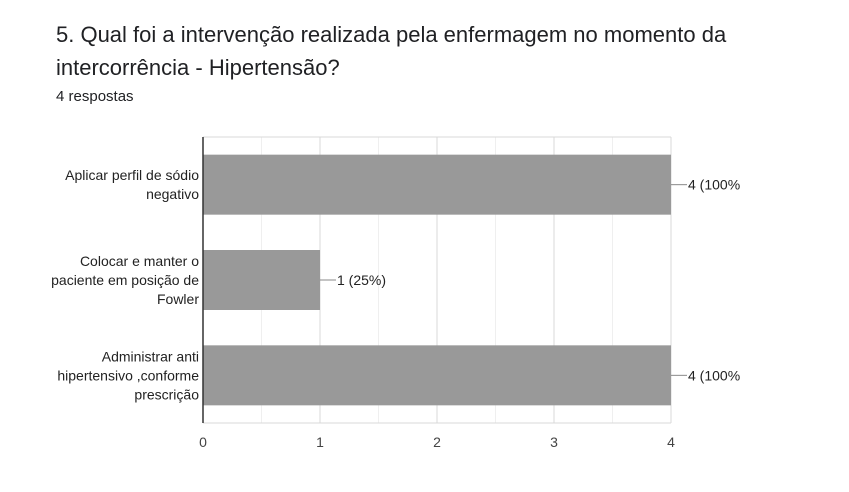 This screenshot has width=849, height=492. I want to click on category-label: Administrar anti, so click(150, 356).